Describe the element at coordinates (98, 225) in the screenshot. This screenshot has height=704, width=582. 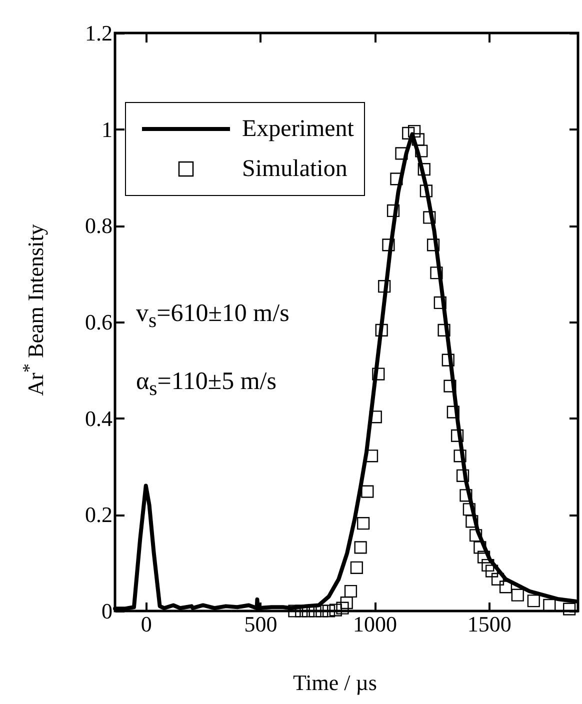
I see `y-tick-label: 0.8` at that location.